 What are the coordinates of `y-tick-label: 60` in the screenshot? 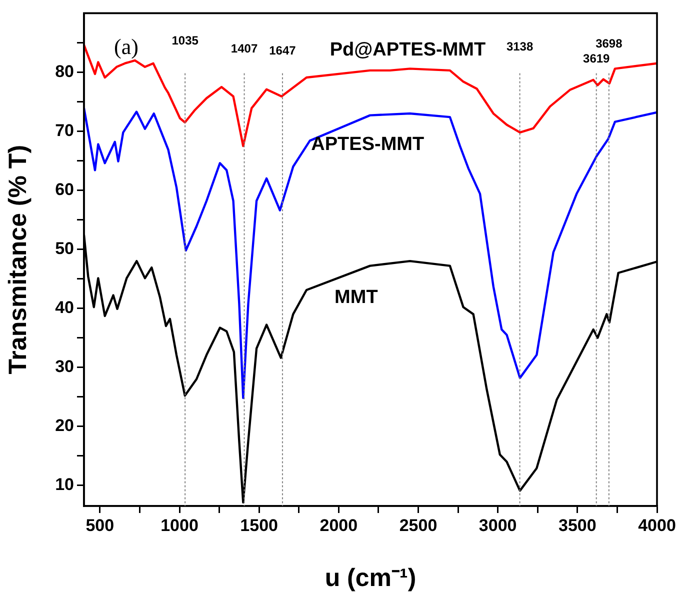 It's located at (64, 189).